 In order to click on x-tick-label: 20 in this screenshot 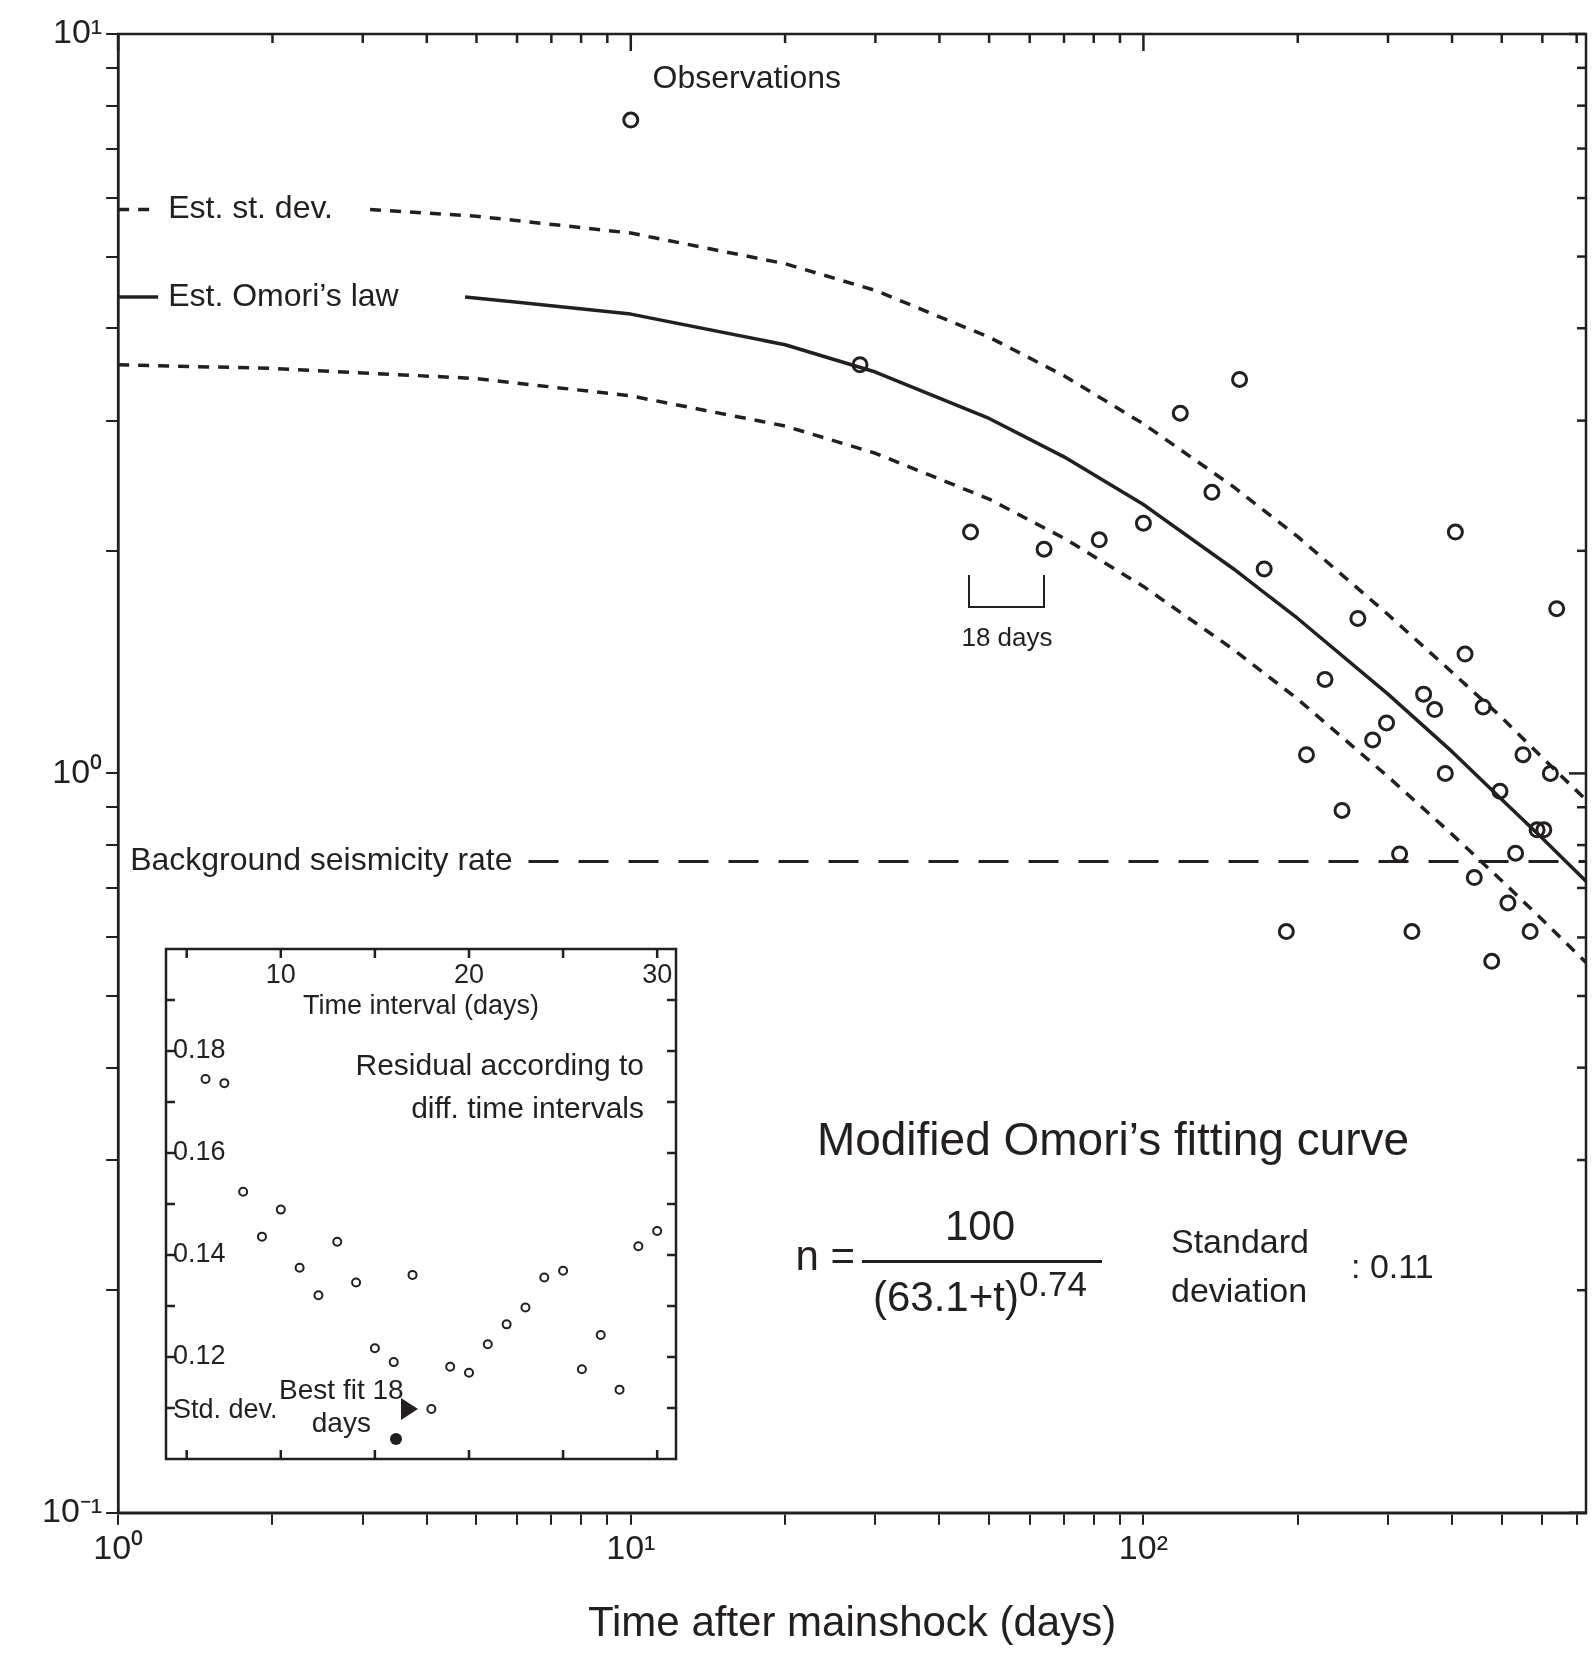, I will do `click(469, 974)`.